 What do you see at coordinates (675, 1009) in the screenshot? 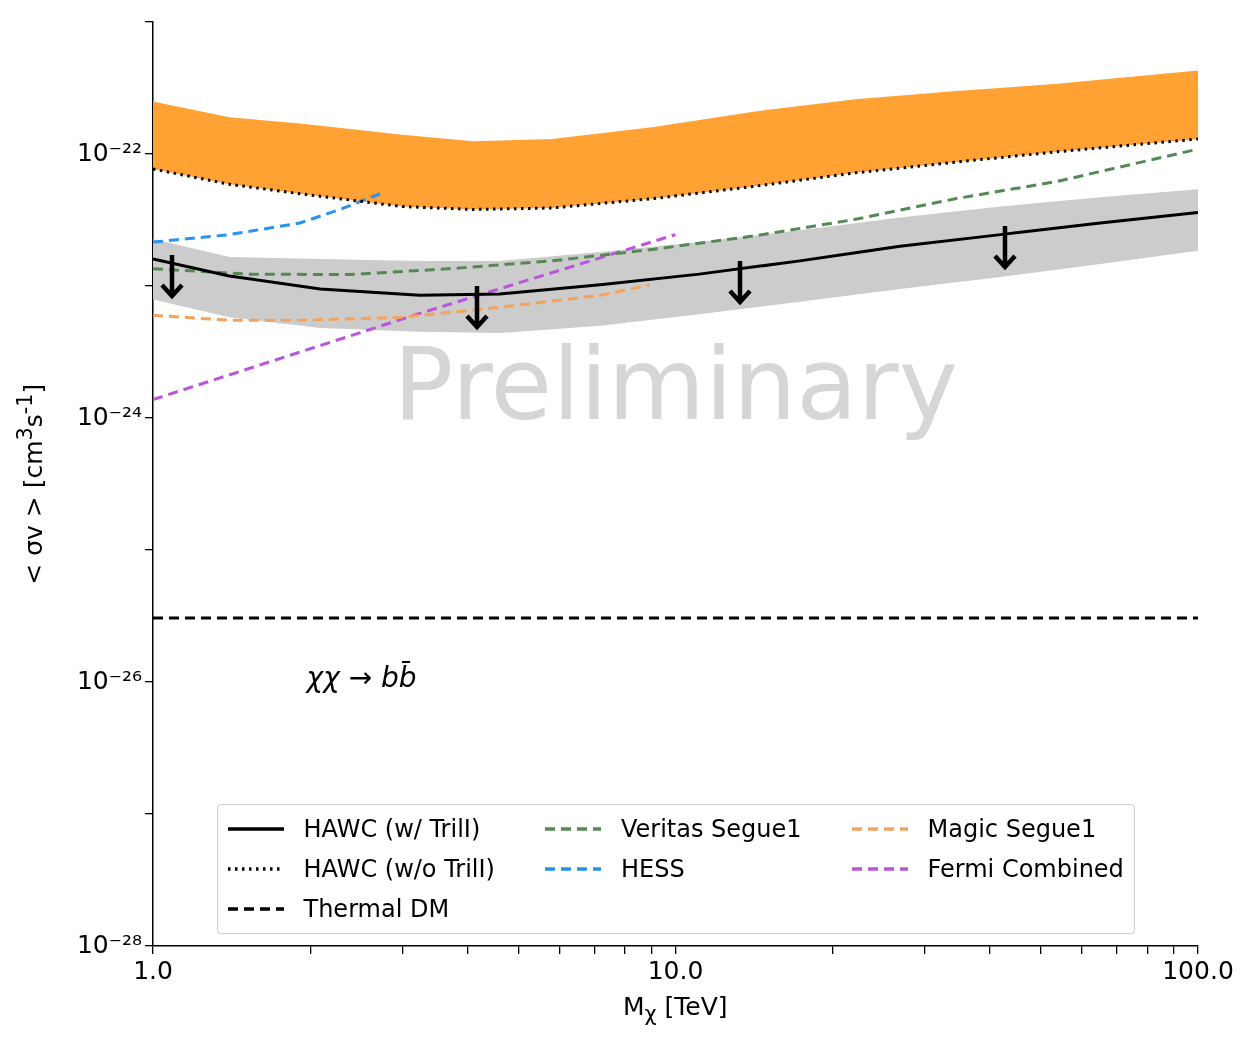
I see `x-axis-title: M$_{χ}$ [TeV]` at bounding box center [675, 1009].